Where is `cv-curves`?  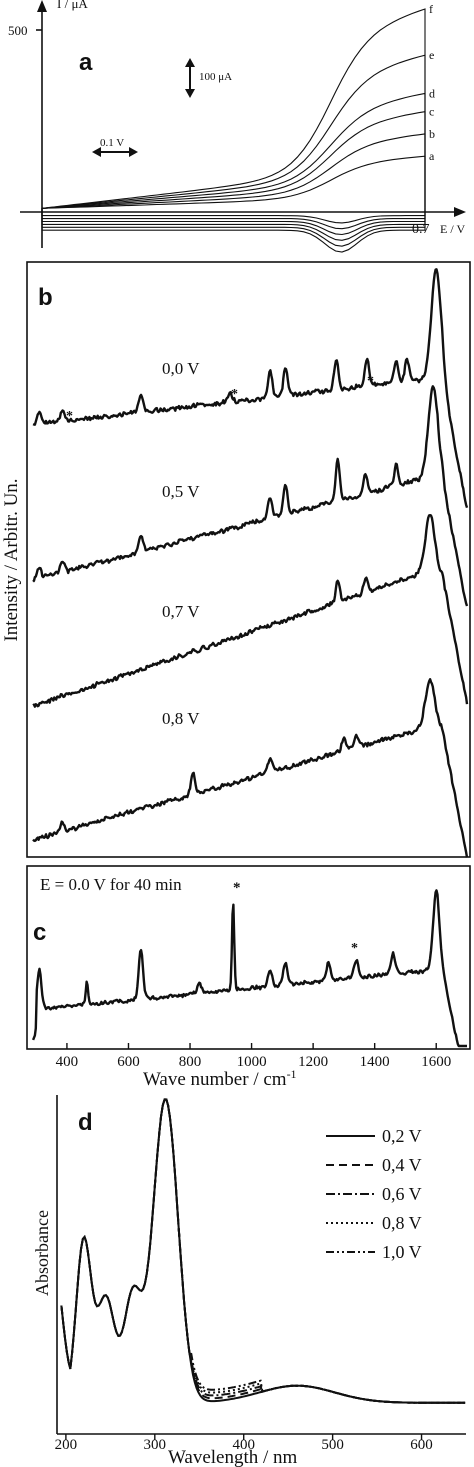
cv-curves is located at coordinates (233, 130).